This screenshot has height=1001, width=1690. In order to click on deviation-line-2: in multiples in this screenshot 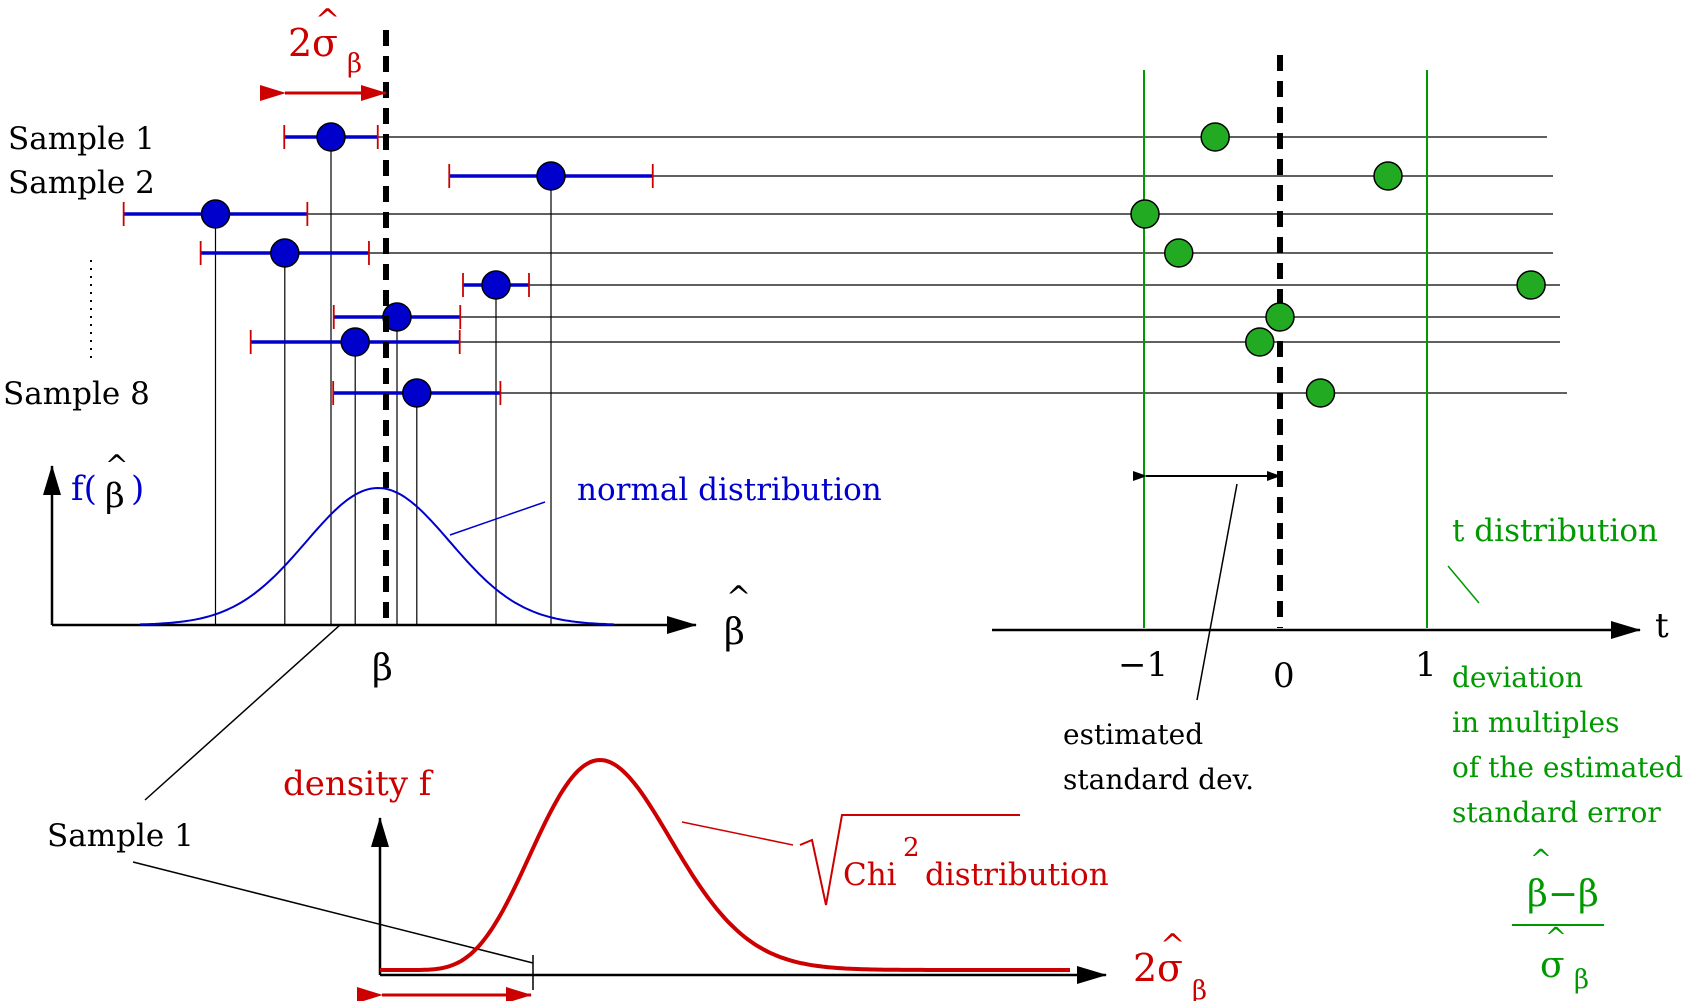, I will do `click(1535, 722)`.